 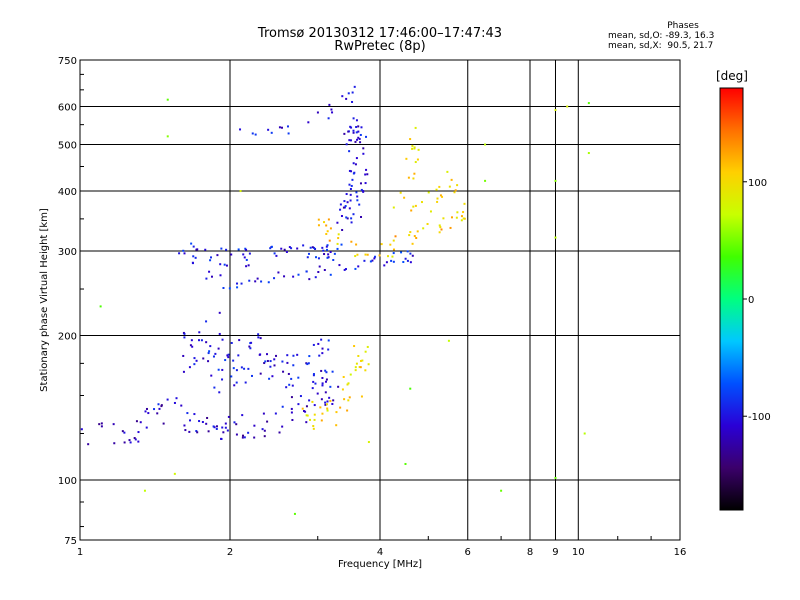 What do you see at coordinates (70, 541) in the screenshot?
I see `y-tick-label: 75` at bounding box center [70, 541].